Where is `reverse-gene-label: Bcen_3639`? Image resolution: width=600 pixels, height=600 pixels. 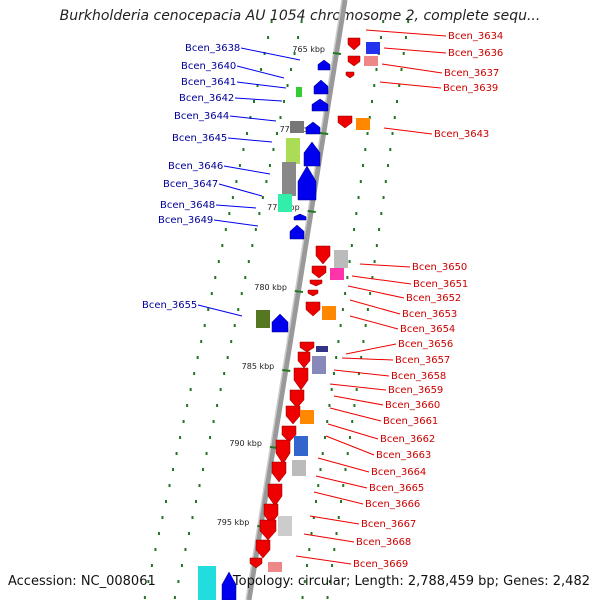 reverse-gene-label: Bcen_3639 is located at coordinates (470, 88).